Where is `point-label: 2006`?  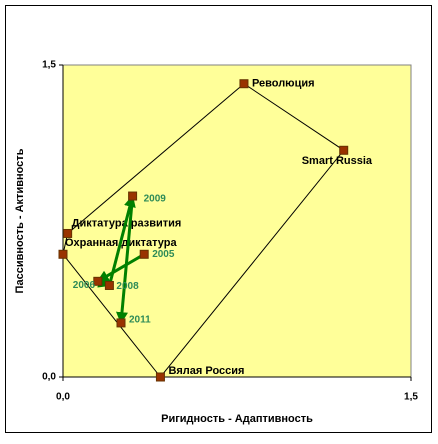
point-label: 2006 is located at coordinates (84, 285).